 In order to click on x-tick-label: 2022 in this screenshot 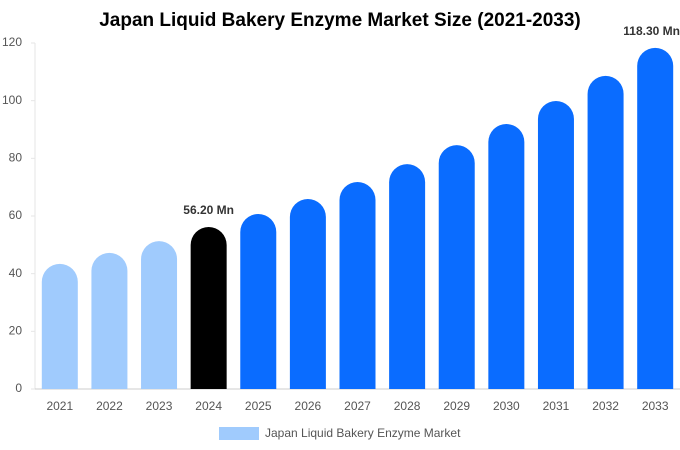, I will do `click(109, 406)`.